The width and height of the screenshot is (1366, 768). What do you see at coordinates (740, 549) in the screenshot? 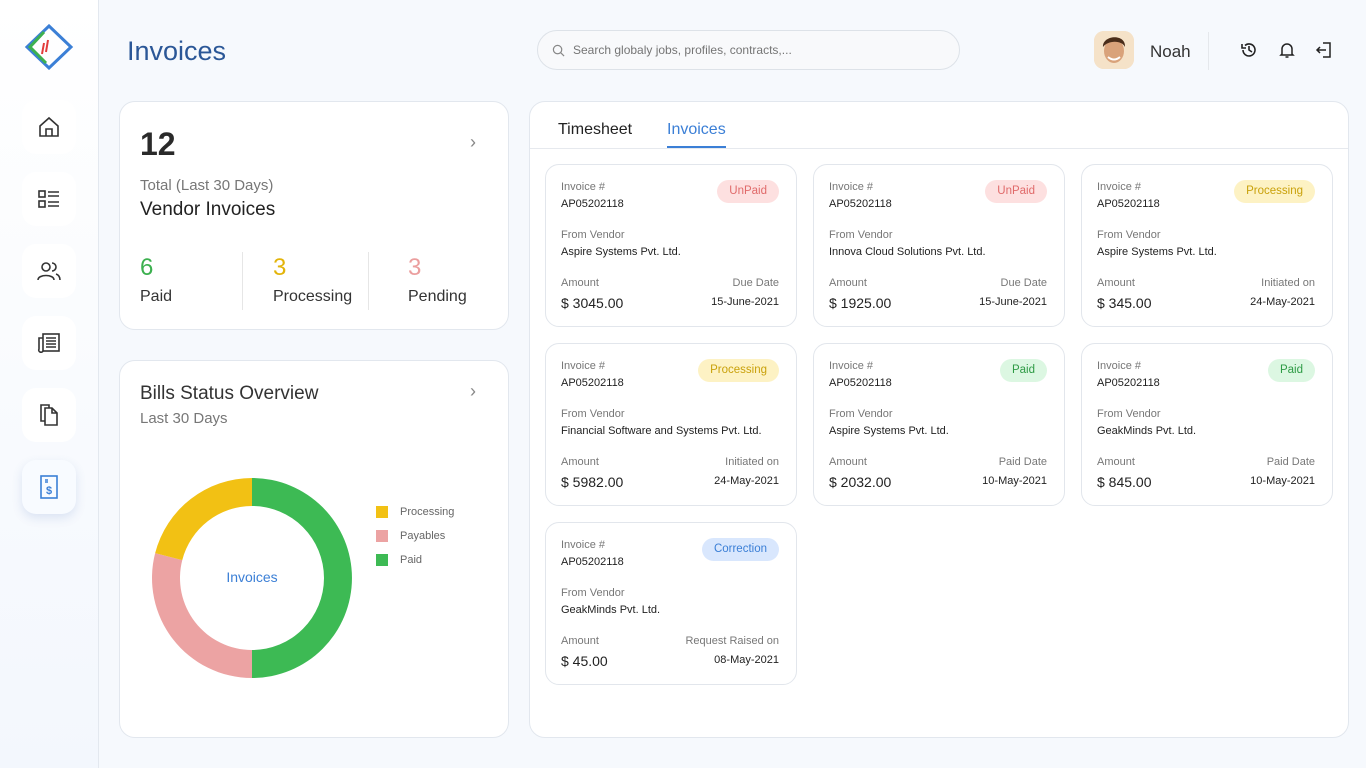
I see `status-badge: Correction` at bounding box center [740, 549].